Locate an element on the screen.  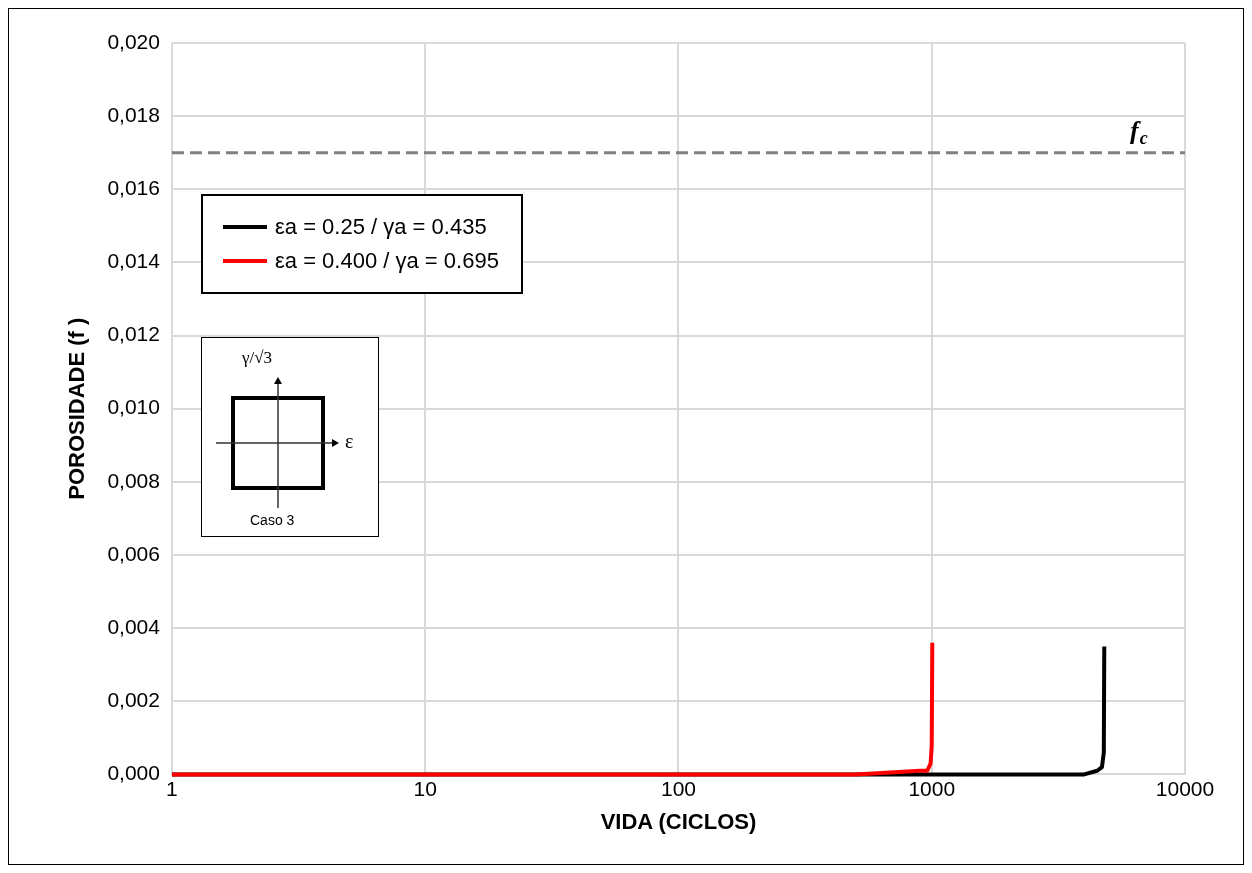
x-axis-title: VIDA (CICLOS) is located at coordinates (678, 821).